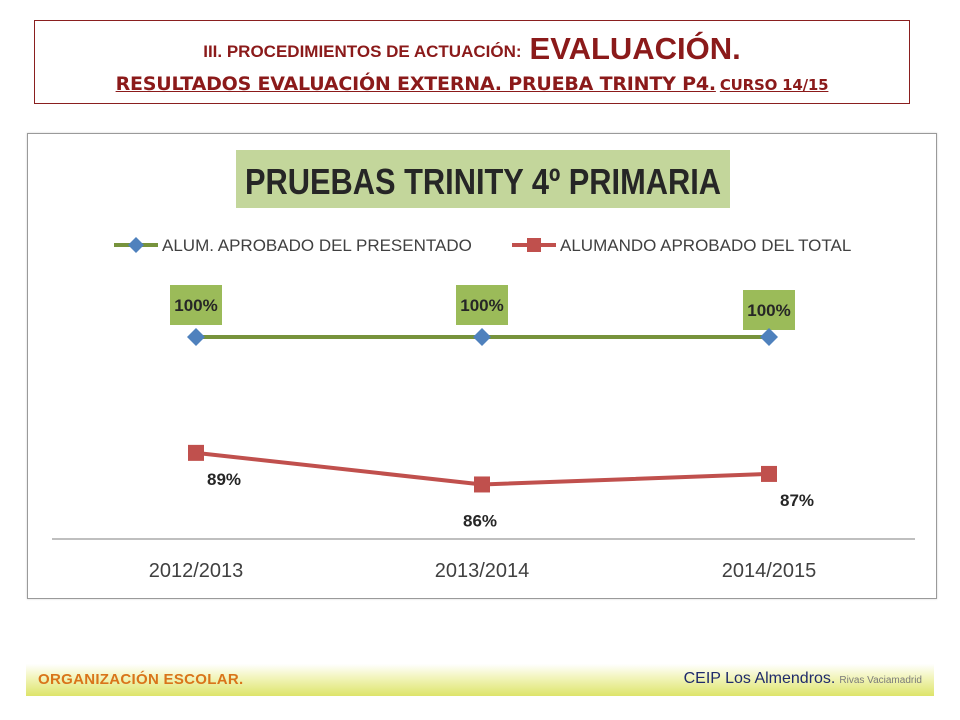 The width and height of the screenshot is (960, 720). Describe the element at coordinates (797, 500) in the screenshot. I see `data-label-series-2: 87%` at that location.